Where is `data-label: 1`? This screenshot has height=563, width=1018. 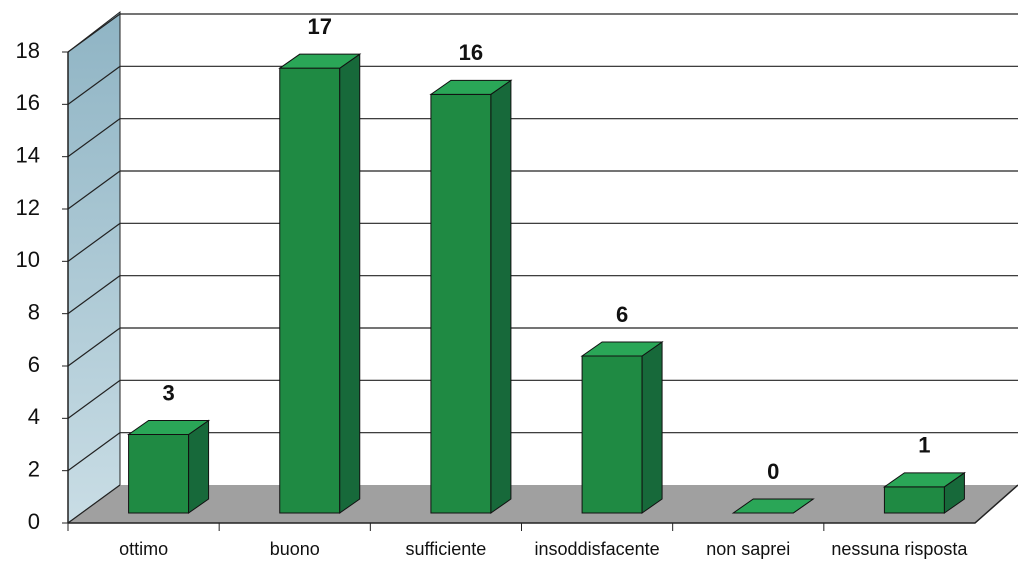 data-label: 1 is located at coordinates (924, 445).